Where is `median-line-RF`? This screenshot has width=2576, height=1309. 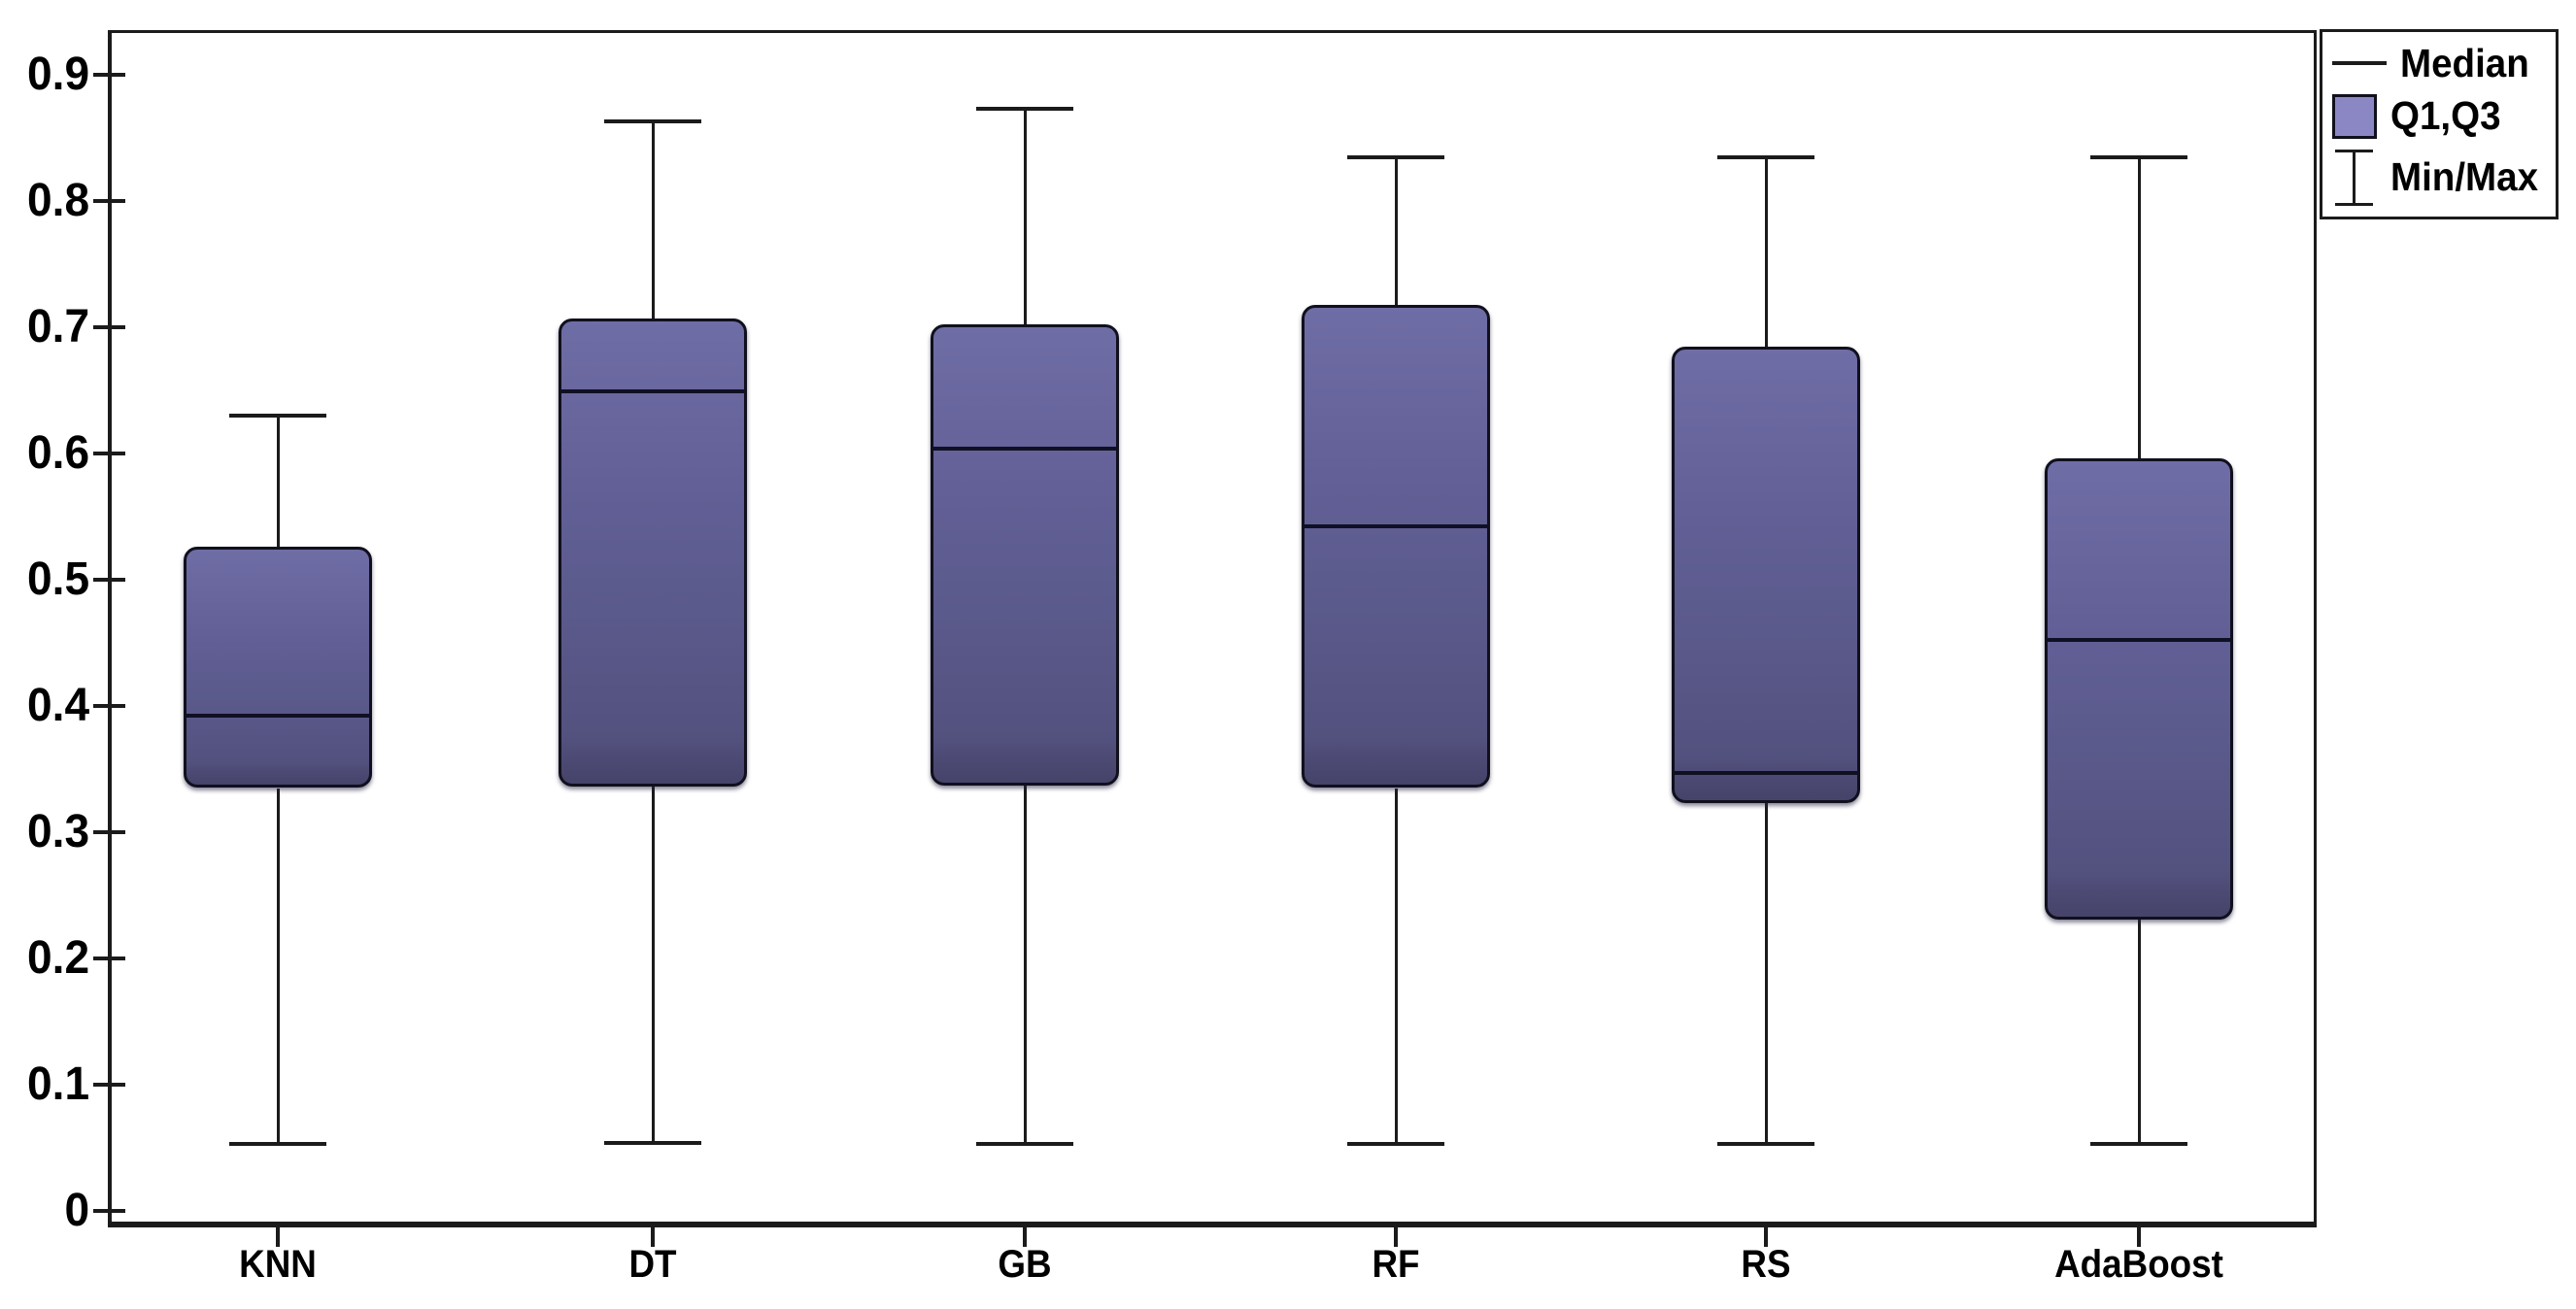 median-line-RF is located at coordinates (1396, 526).